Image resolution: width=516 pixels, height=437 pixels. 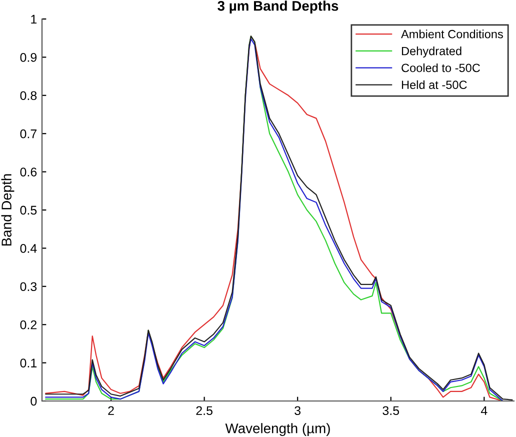 I want to click on y-tick-label: 0.2, so click(x=28, y=325).